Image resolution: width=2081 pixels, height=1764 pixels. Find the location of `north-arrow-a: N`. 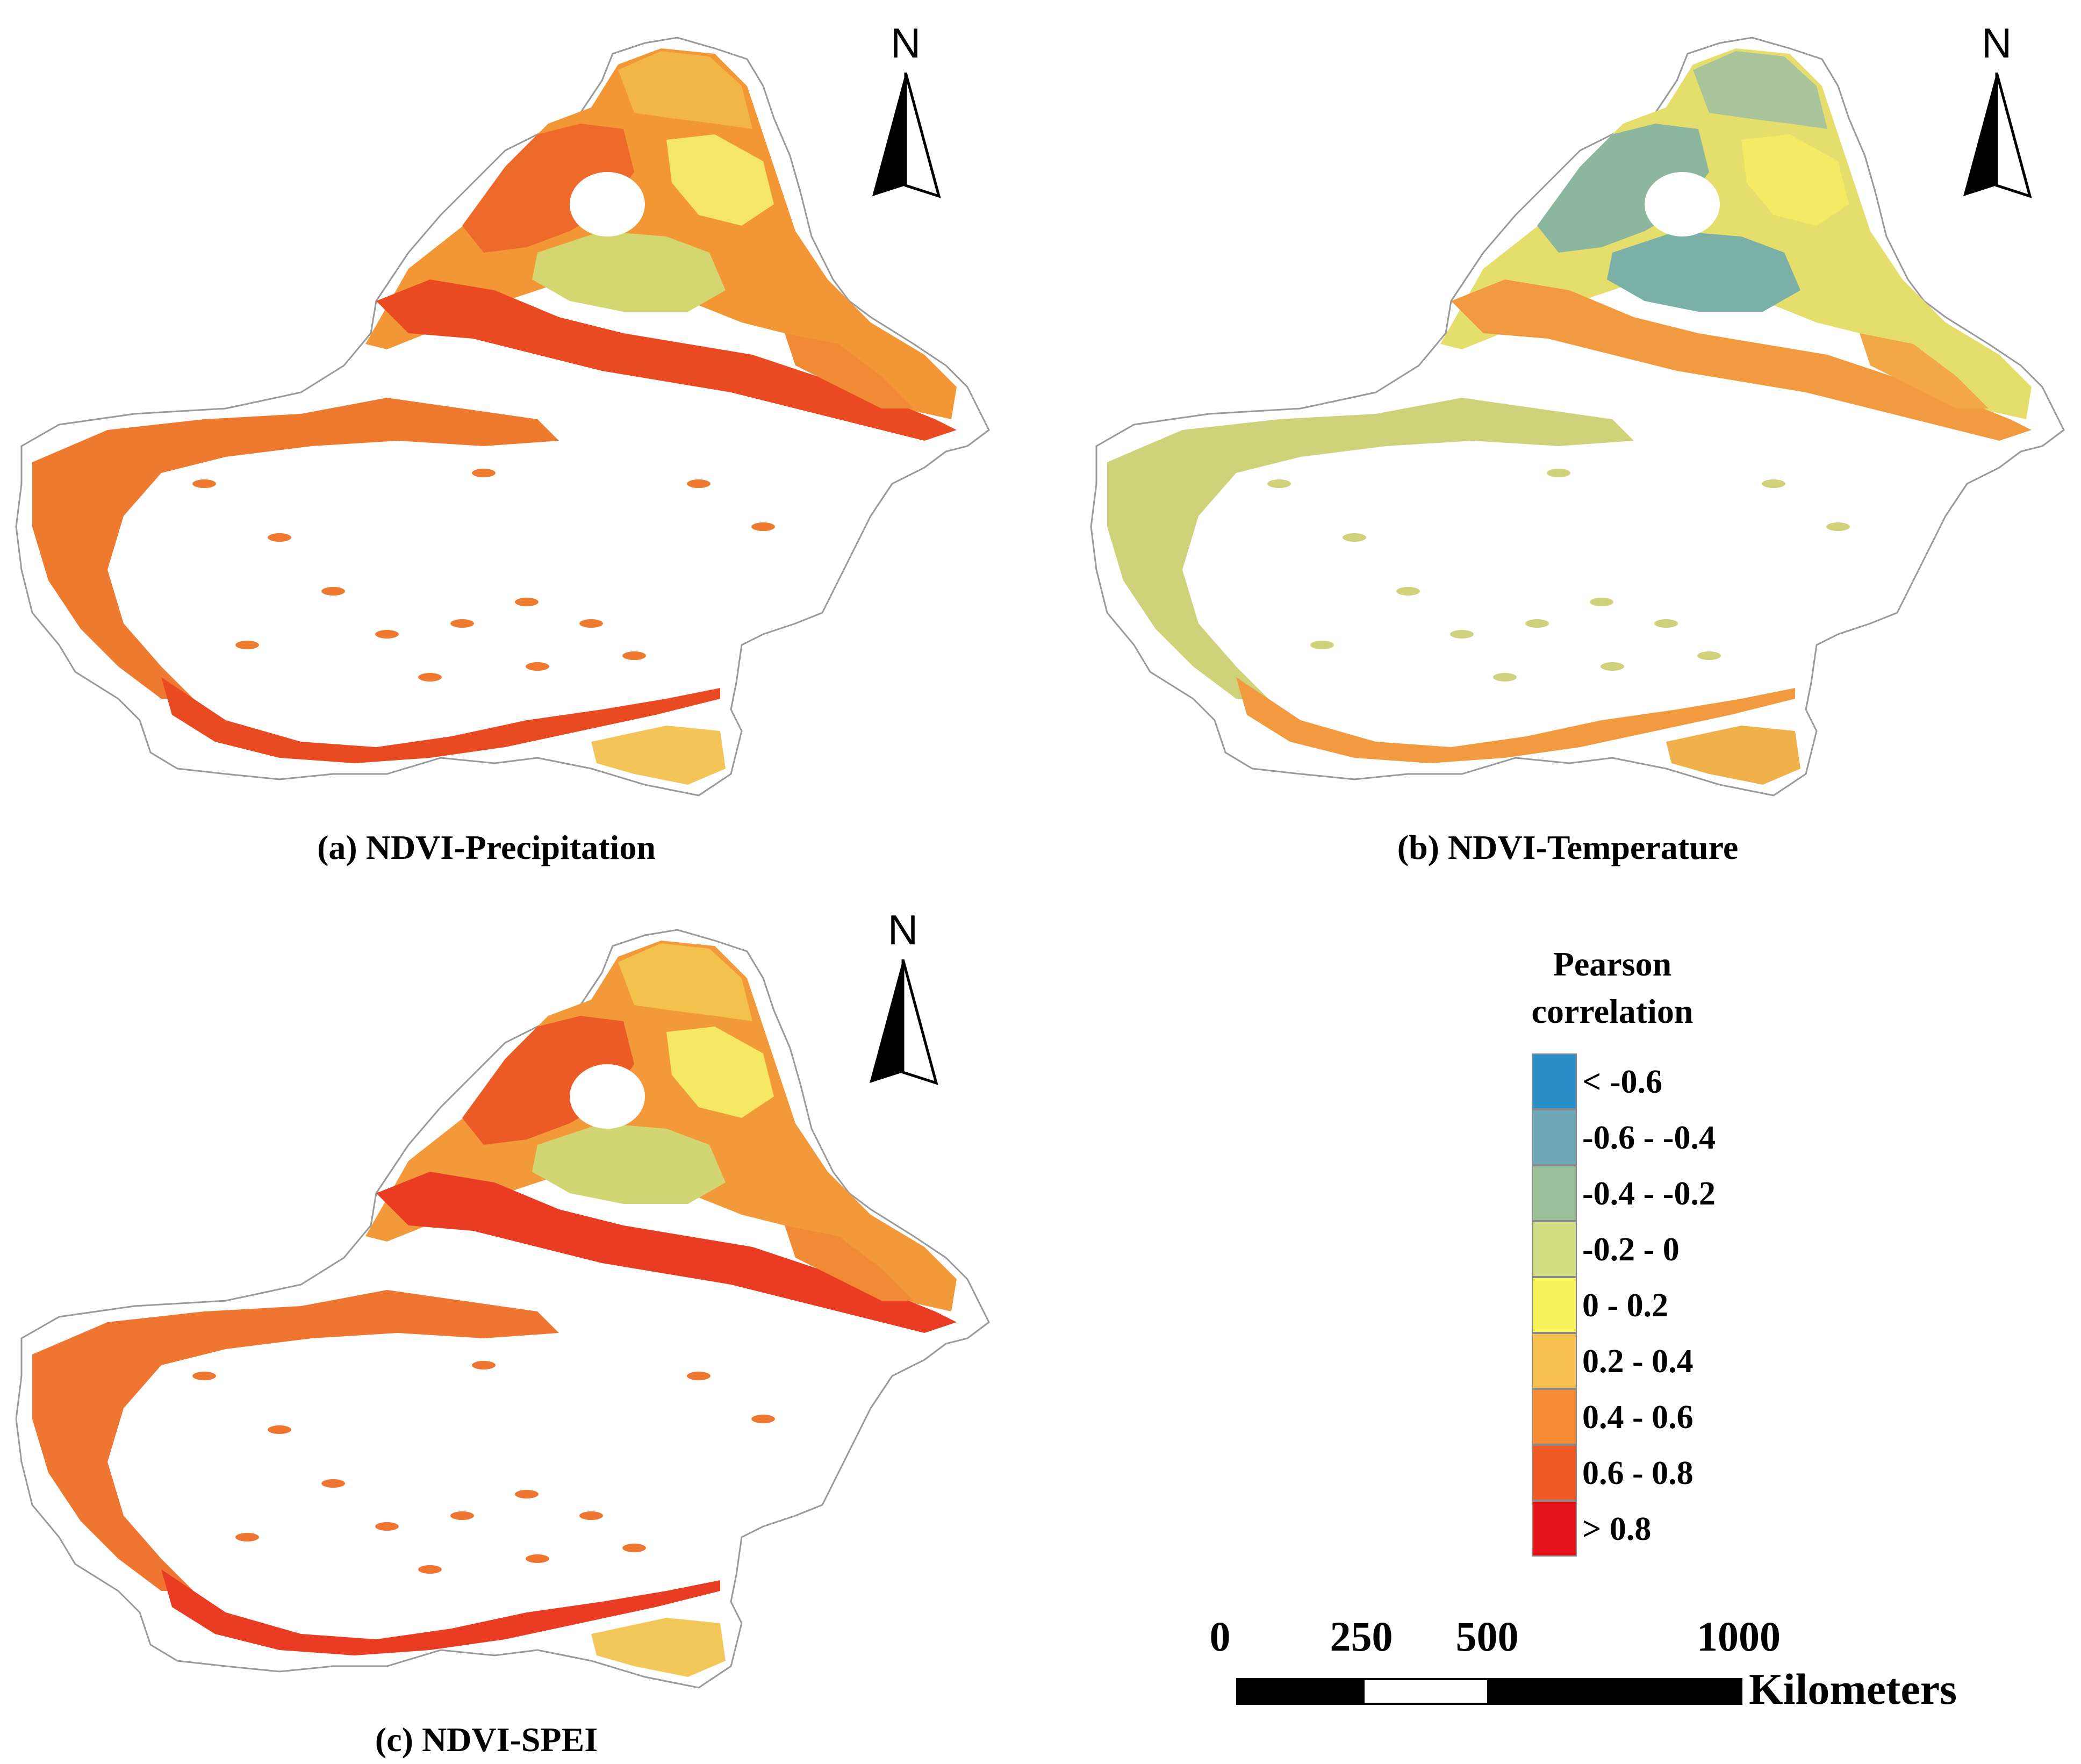

north-arrow-a: N is located at coordinates (905, 110).